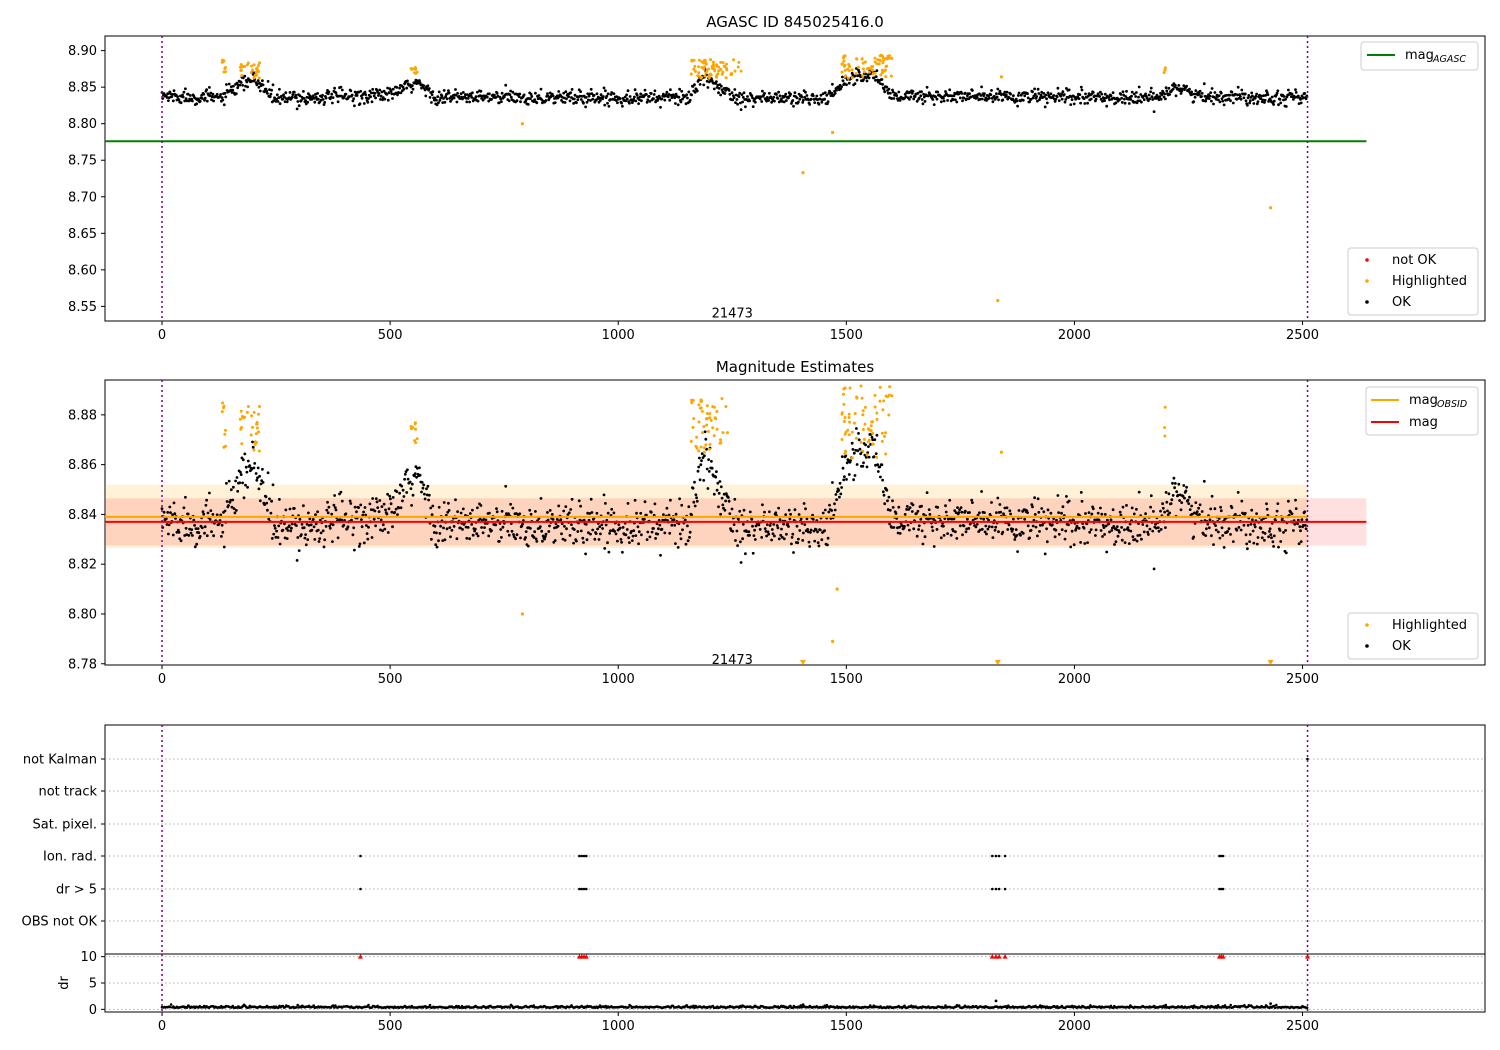 This screenshot has height=1050, width=1500. Describe the element at coordinates (82, 270) in the screenshot. I see `y-tick-label: 8.60` at that location.